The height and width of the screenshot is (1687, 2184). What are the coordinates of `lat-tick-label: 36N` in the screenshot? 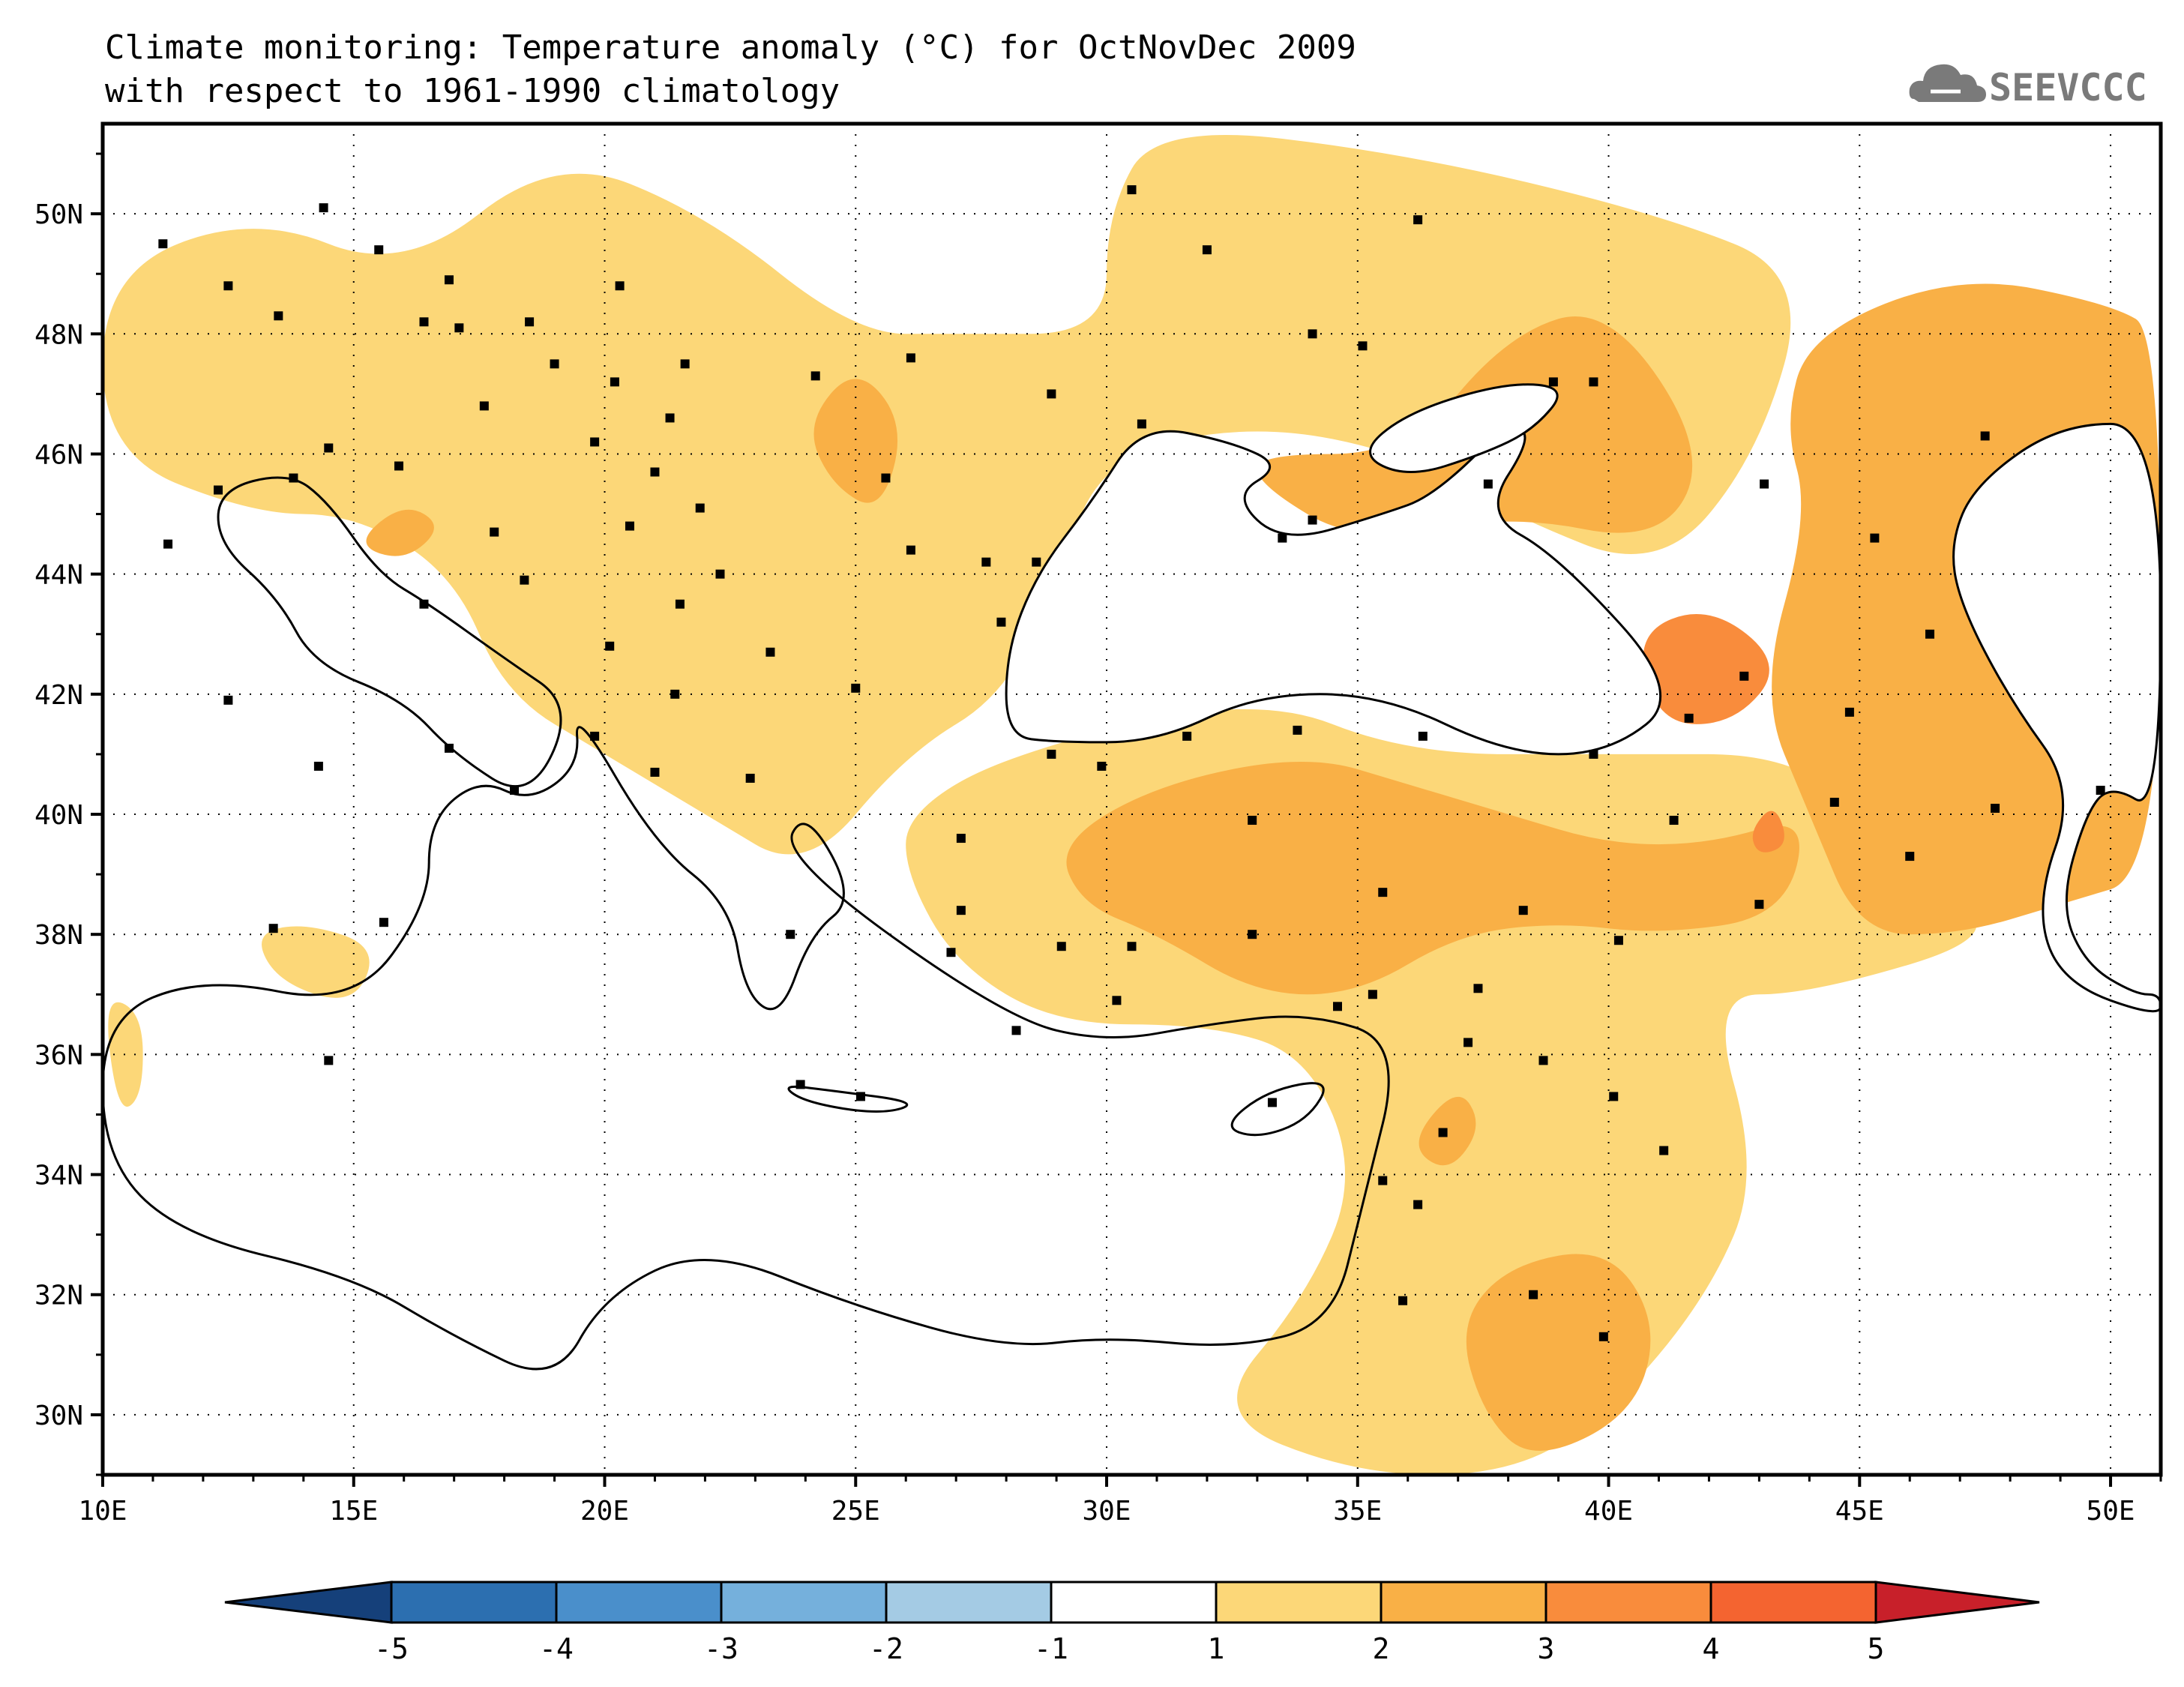 It's located at (58, 1055).